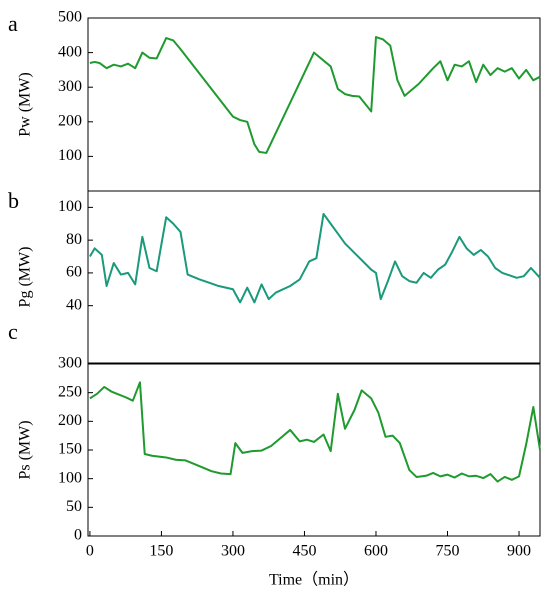  What do you see at coordinates (13, 200) in the screenshot?
I see `panel-label: b` at bounding box center [13, 200].